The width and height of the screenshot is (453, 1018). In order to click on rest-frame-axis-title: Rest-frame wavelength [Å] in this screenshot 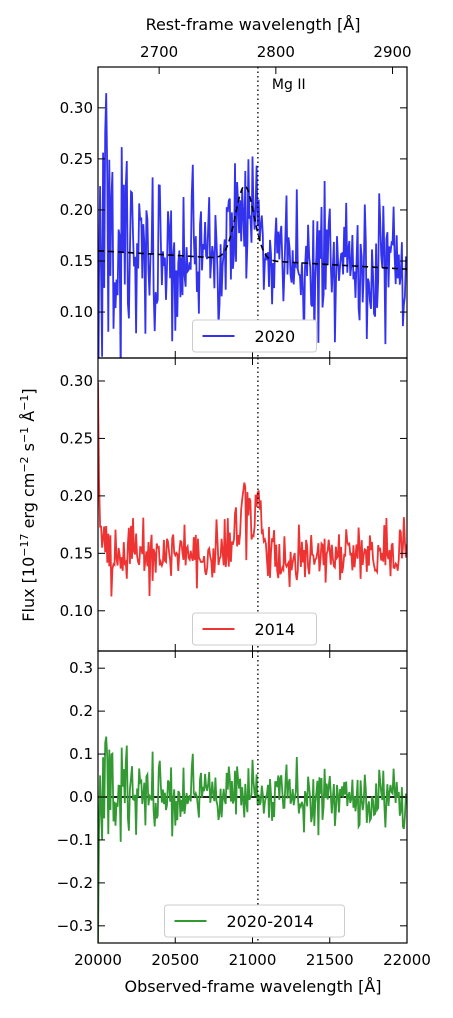, I will do `click(253, 24)`.